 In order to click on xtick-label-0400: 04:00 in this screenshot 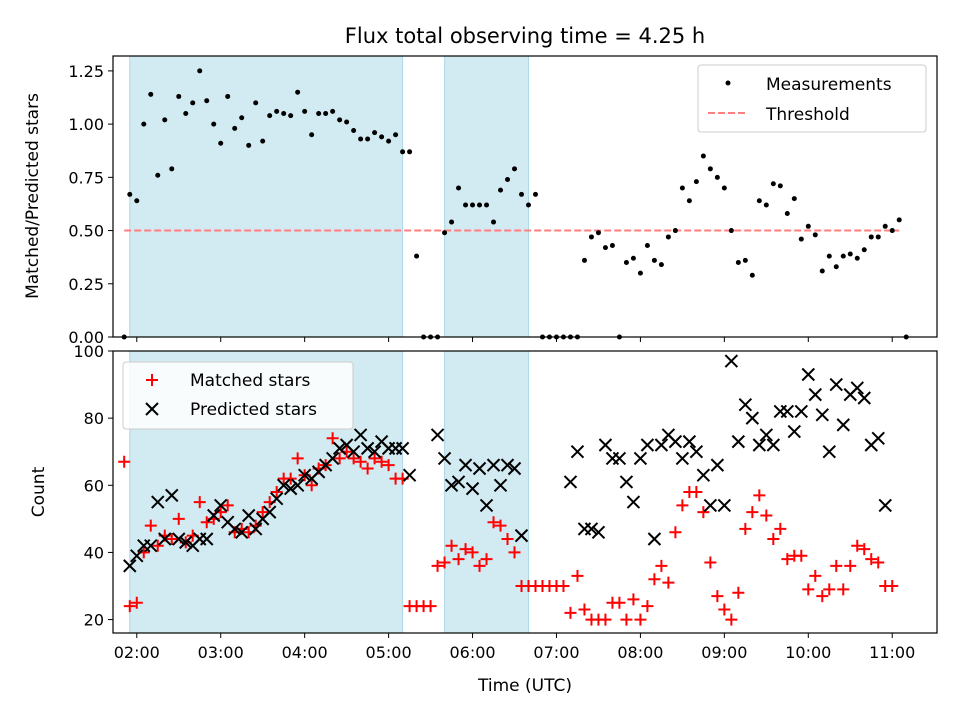, I will do `click(305, 652)`.